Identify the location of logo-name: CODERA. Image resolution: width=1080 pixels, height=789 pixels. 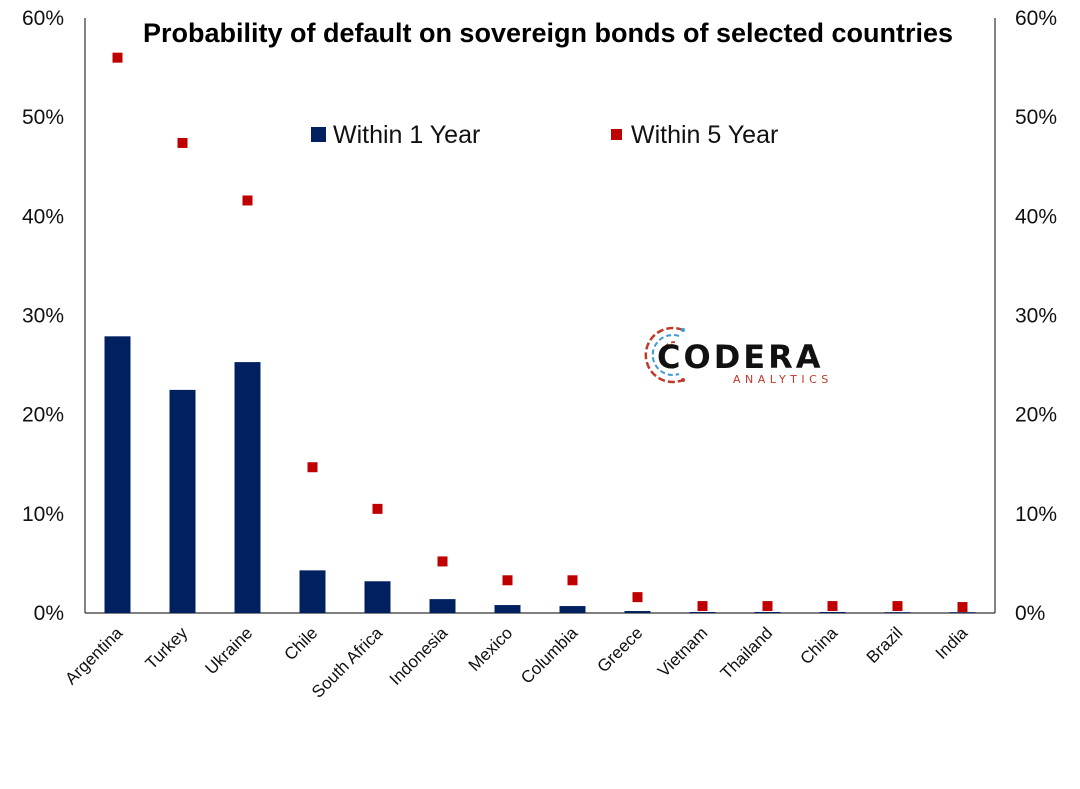
(740, 357).